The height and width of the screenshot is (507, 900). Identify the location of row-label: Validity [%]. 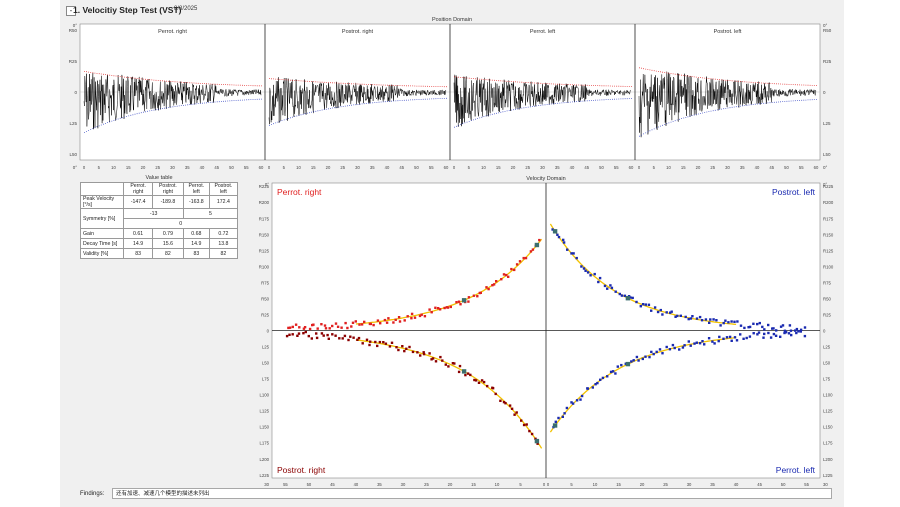
(102, 253).